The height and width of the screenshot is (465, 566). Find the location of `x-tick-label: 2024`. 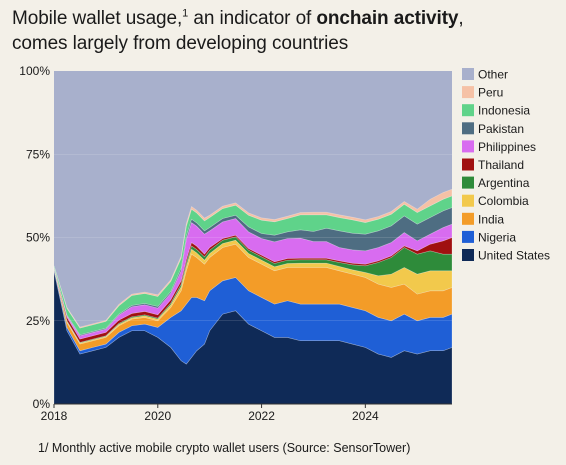

x-tick-label: 2024 is located at coordinates (365, 416).